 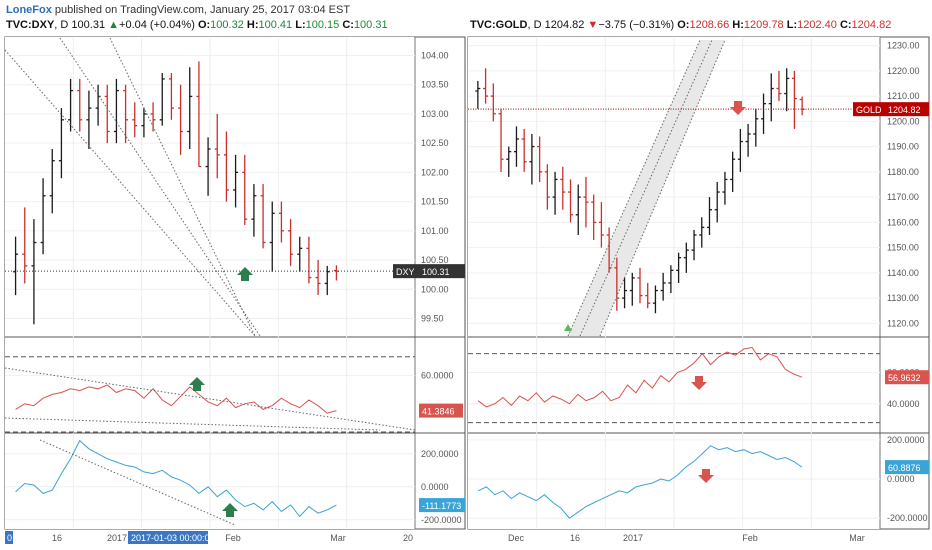 What do you see at coordinates (300, 25) in the screenshot?
I see `dxy-low-label: L:` at bounding box center [300, 25].